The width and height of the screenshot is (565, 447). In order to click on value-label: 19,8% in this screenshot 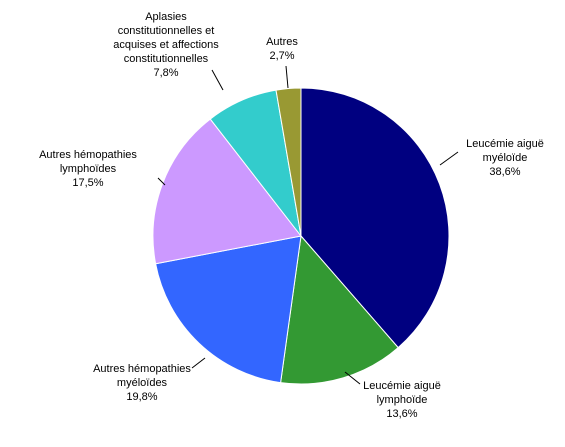, I will do `click(141, 397)`.